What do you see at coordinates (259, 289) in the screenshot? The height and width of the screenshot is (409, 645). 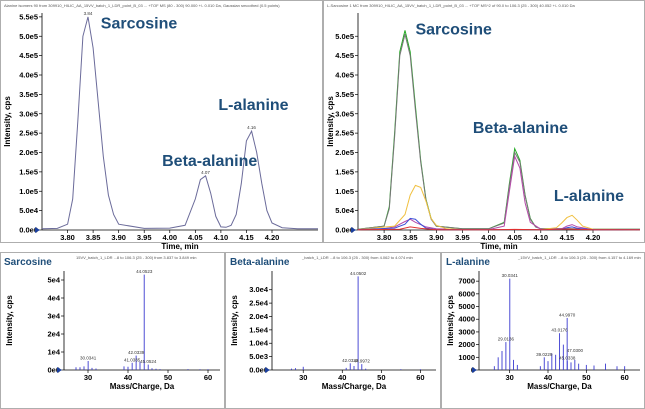 I see `y-tick-label: 3.0e4` at bounding box center [259, 289].